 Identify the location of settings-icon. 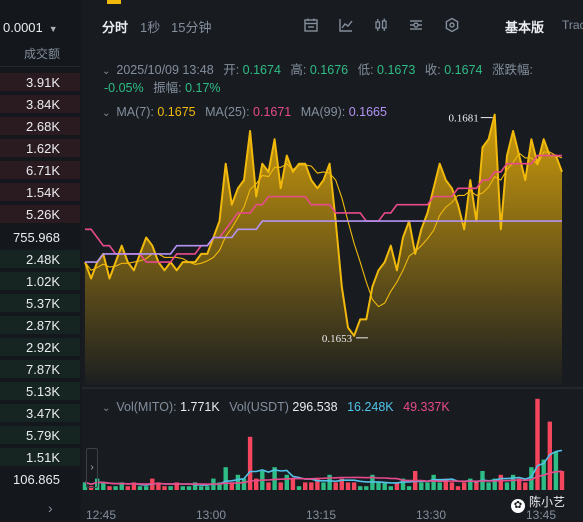
(416, 25).